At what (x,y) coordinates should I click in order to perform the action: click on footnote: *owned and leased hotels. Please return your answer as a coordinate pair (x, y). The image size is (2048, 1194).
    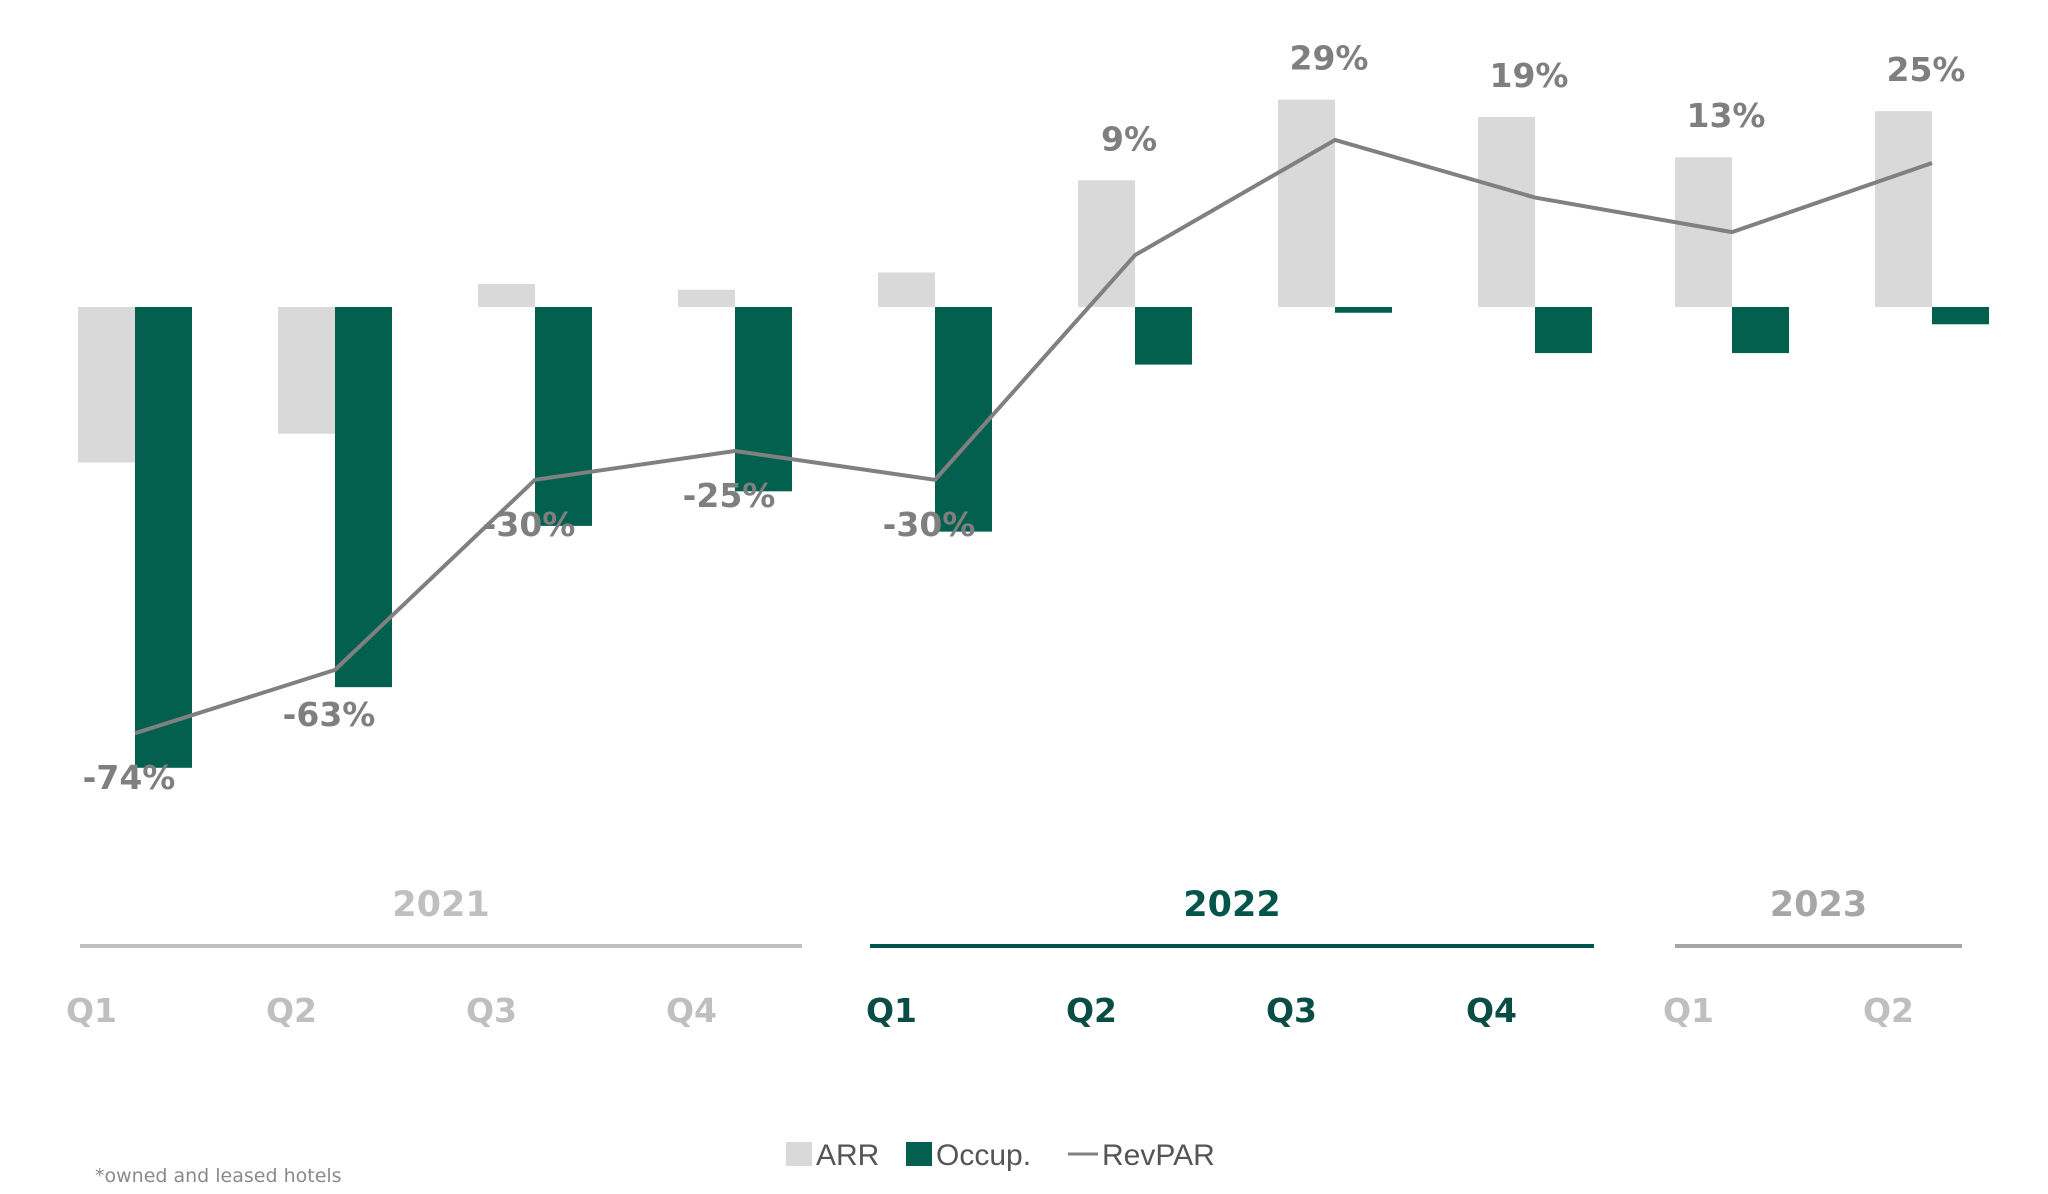
    Looking at the image, I should click on (218, 1176).